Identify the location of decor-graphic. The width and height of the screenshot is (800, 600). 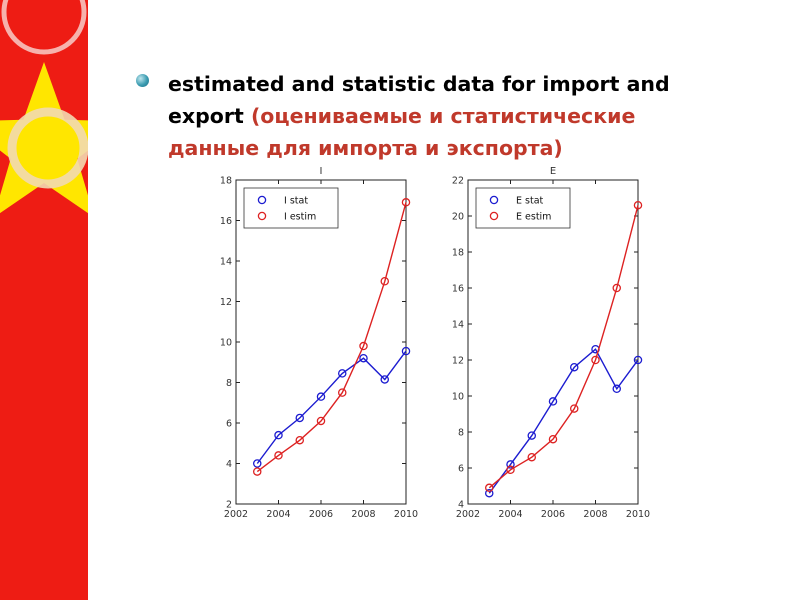
(44, 107).